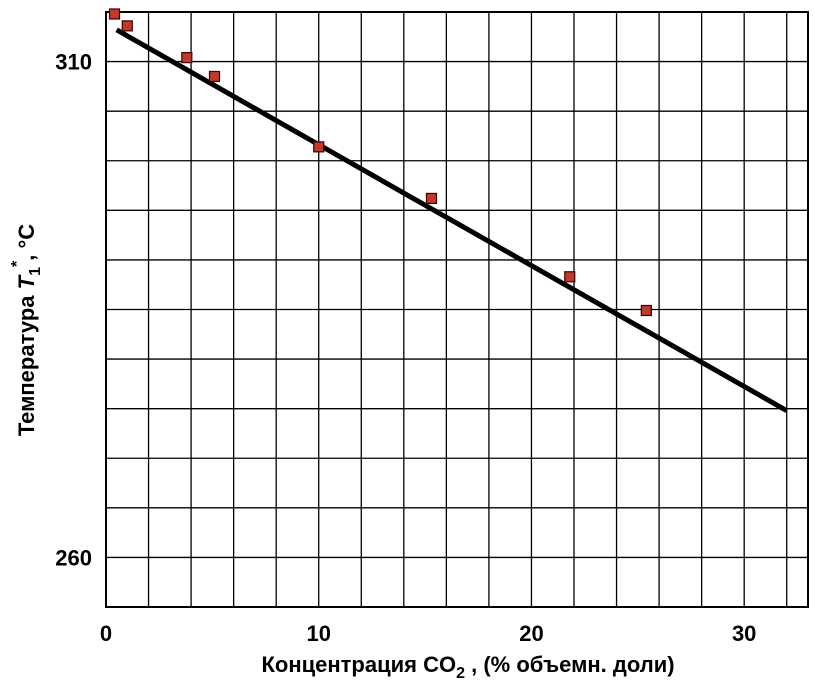 Image resolution: width=815 pixels, height=681 pixels. Describe the element at coordinates (73, 310) in the screenshot. I see `y-tick-labels: 260 310` at that location.